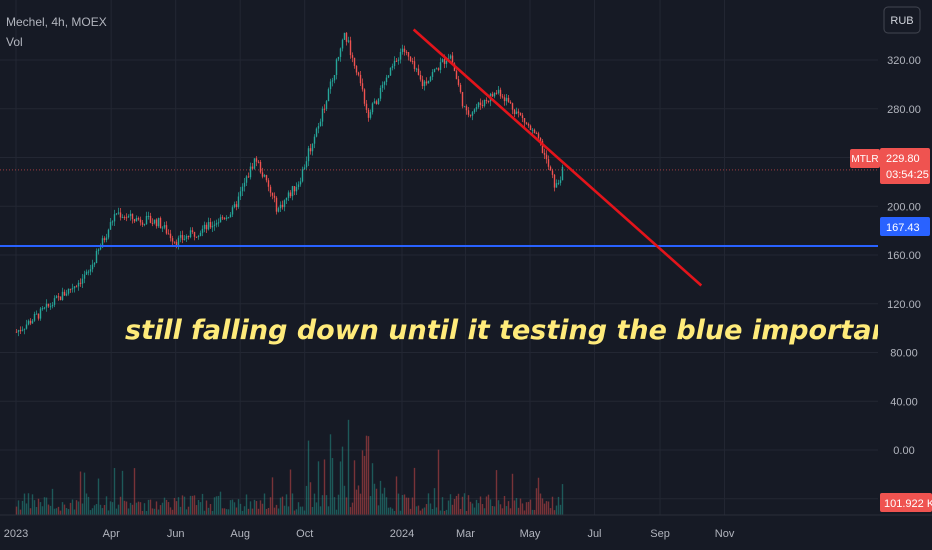  I want to click on symbol-legend: Mechel, 4h, MOEX, so click(56, 22).